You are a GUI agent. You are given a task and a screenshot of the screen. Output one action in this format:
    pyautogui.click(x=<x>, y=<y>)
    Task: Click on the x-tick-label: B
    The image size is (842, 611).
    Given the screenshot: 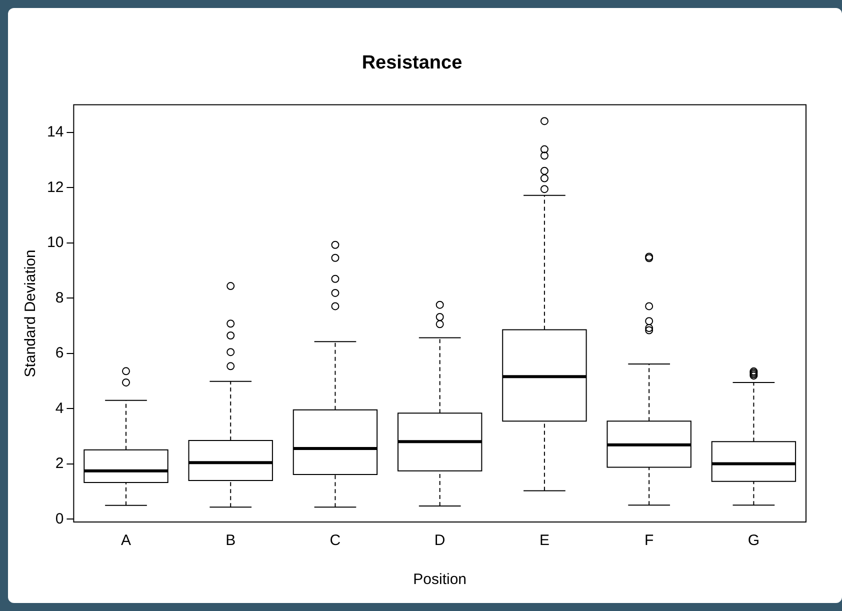 What is the action you would take?
    pyautogui.click(x=231, y=541)
    